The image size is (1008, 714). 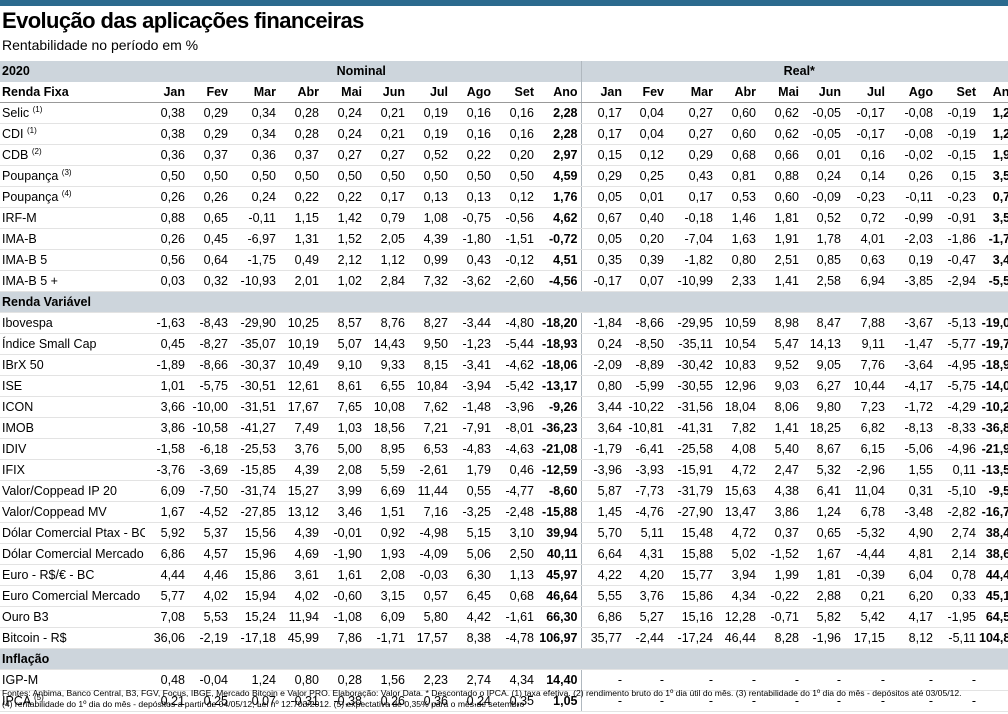 I want to click on real-value: -0,39, so click(x=866, y=575).